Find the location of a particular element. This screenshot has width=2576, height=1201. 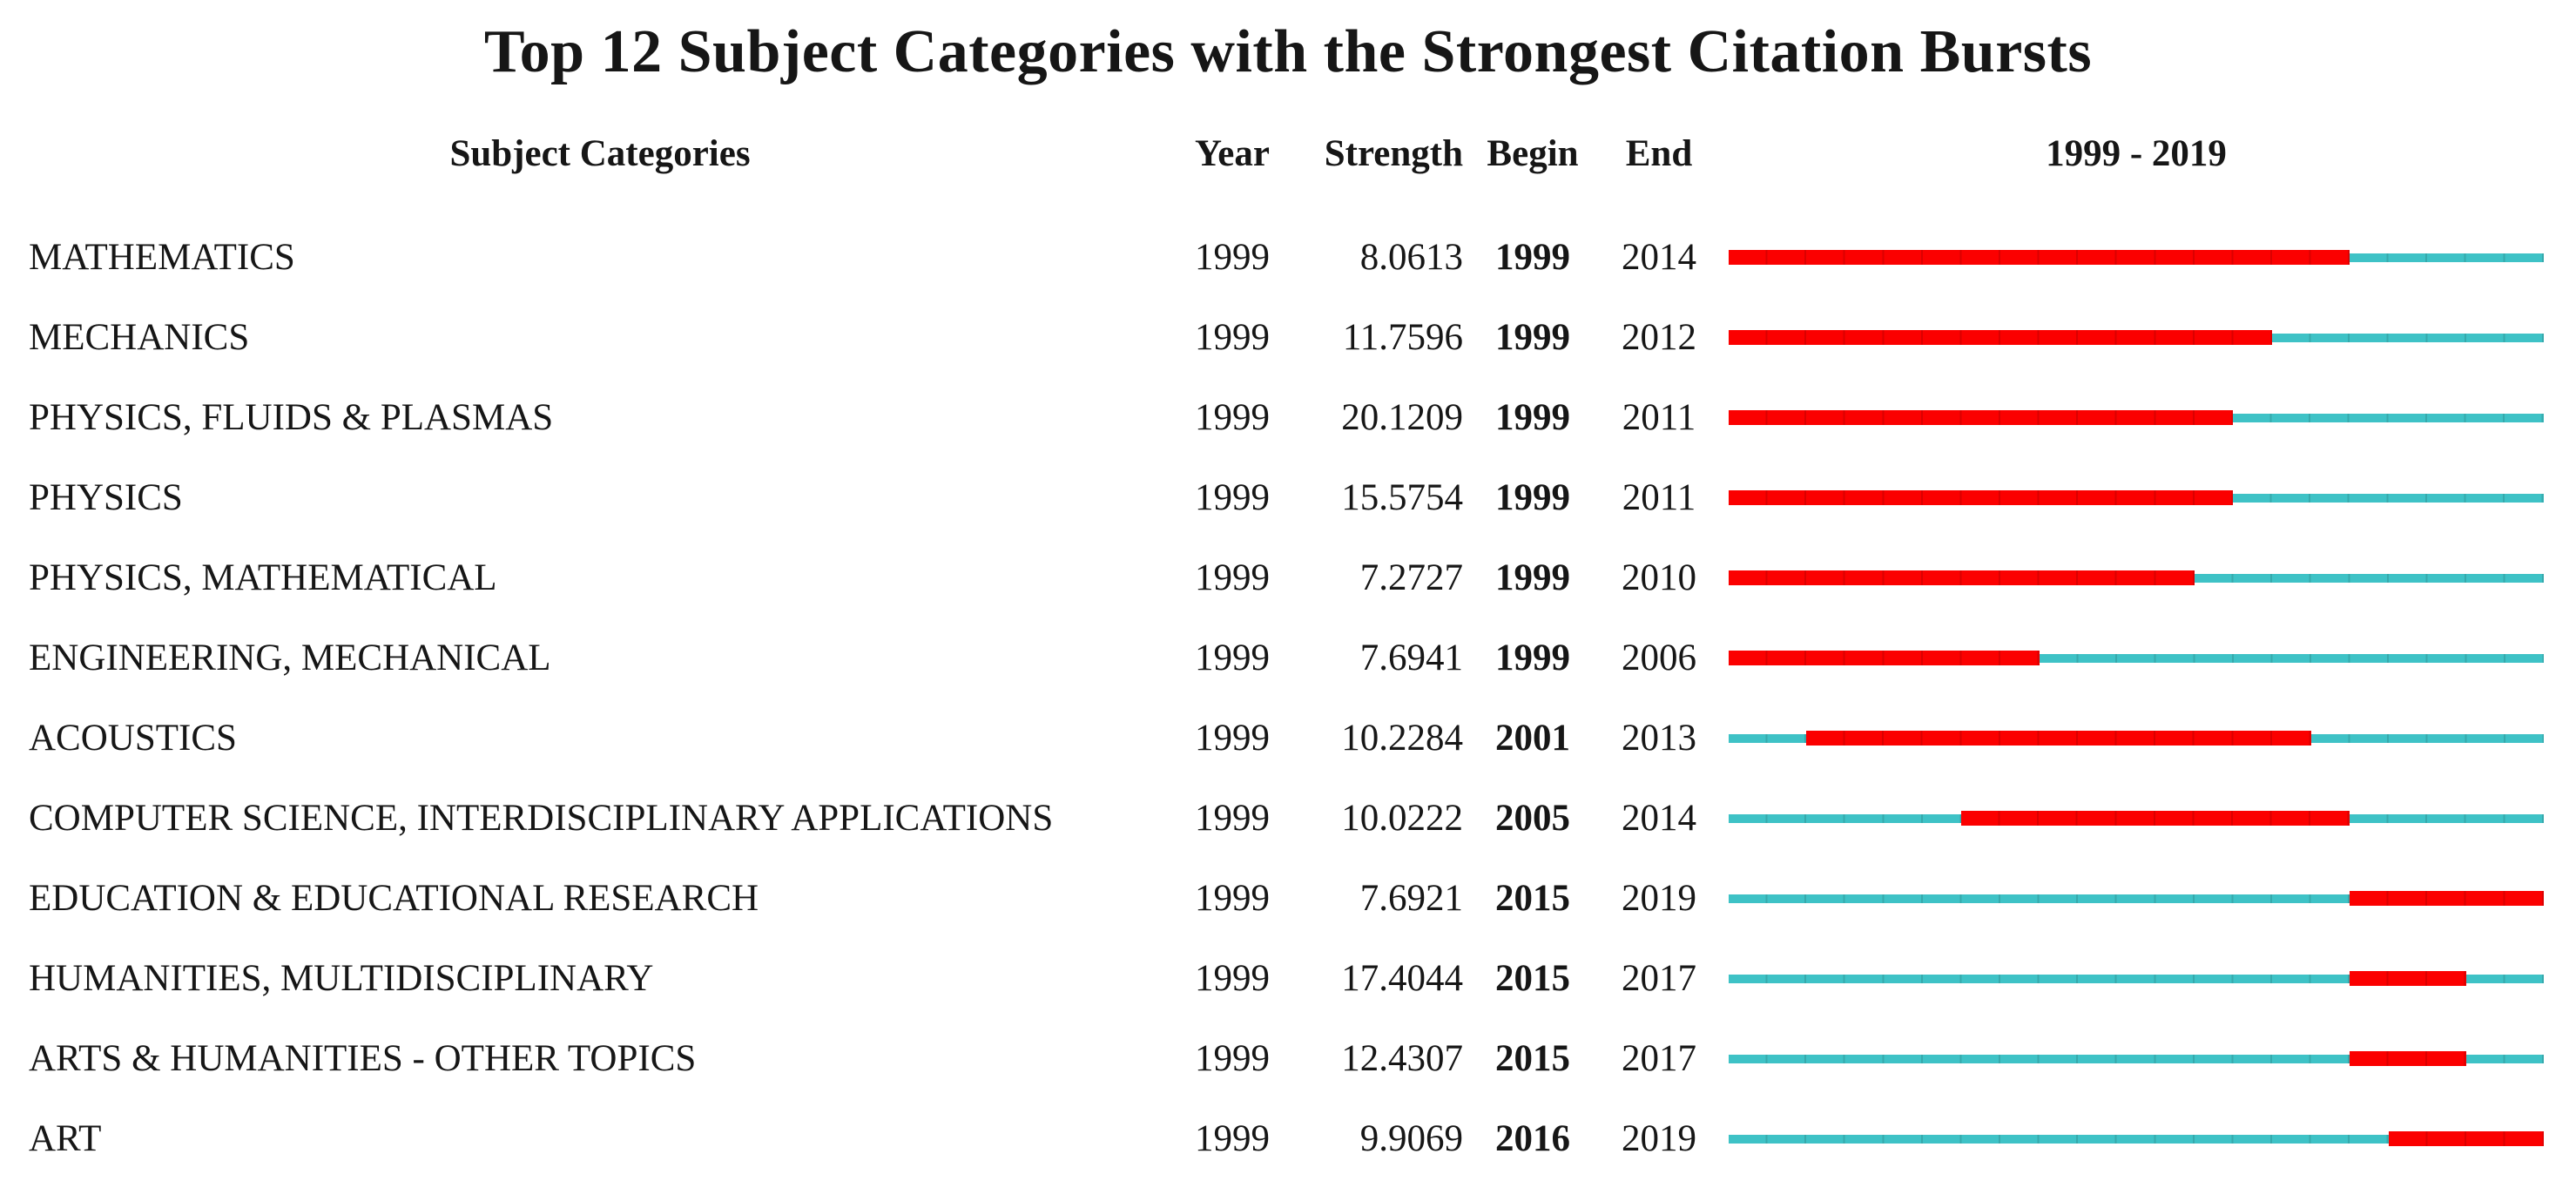

strength-value: 17.4044 is located at coordinates (1402, 979).